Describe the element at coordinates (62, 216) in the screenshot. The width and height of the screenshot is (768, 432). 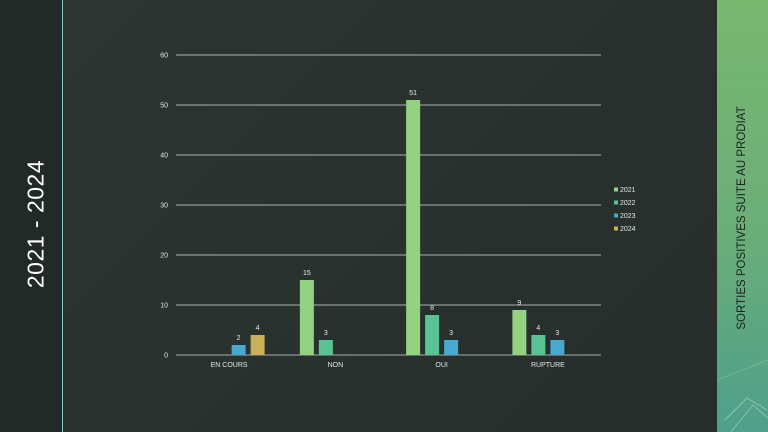
I see `divider` at that location.